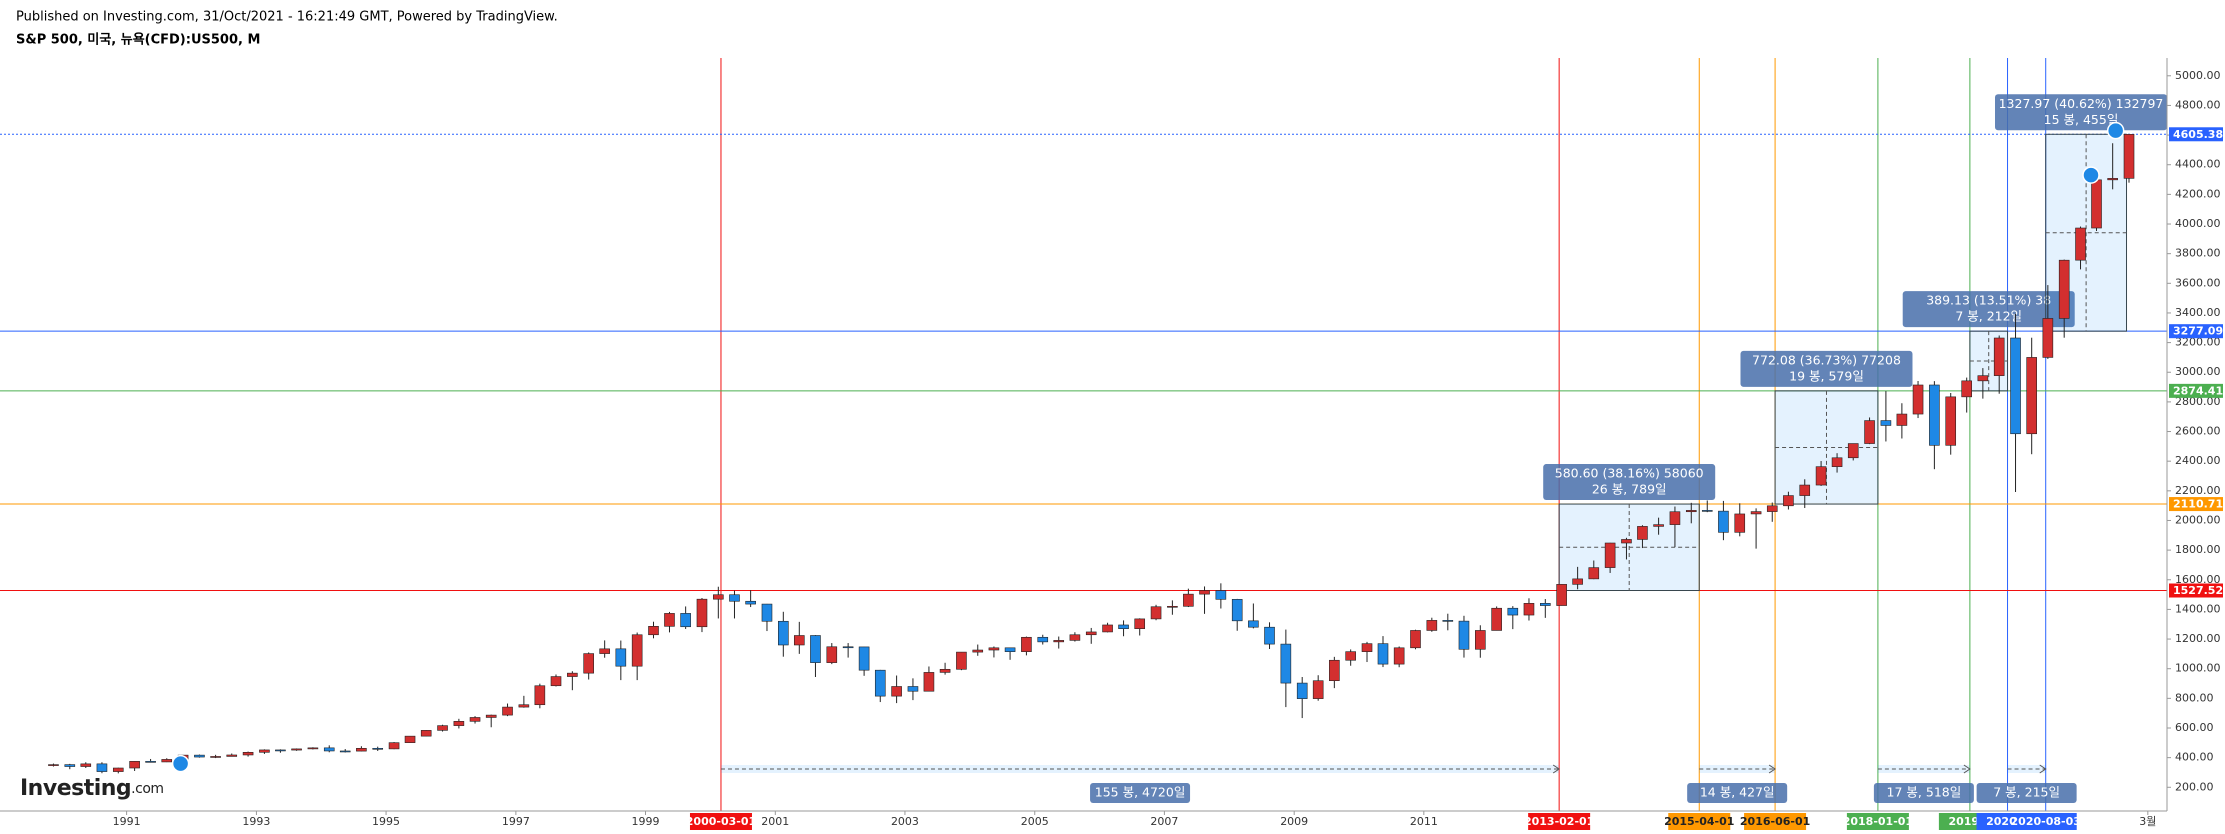 The height and width of the screenshot is (834, 2225). I want to click on y-tick-label: 4400.00, so click(2198, 164).